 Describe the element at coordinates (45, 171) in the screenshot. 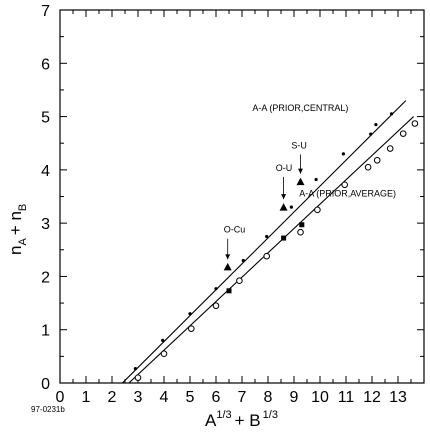

I see `y-tick-label-4: 4` at that location.